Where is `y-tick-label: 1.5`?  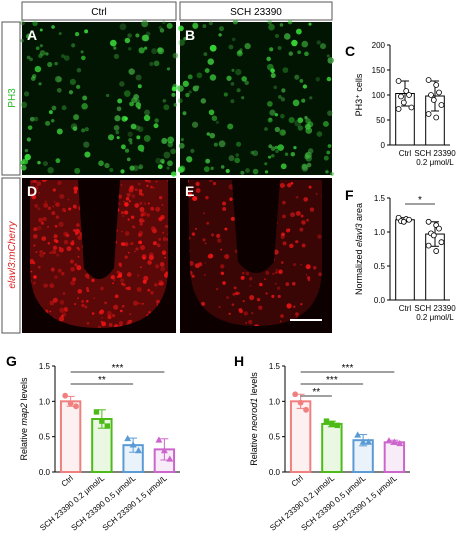 y-tick-label: 1.5 is located at coordinates (45, 366).